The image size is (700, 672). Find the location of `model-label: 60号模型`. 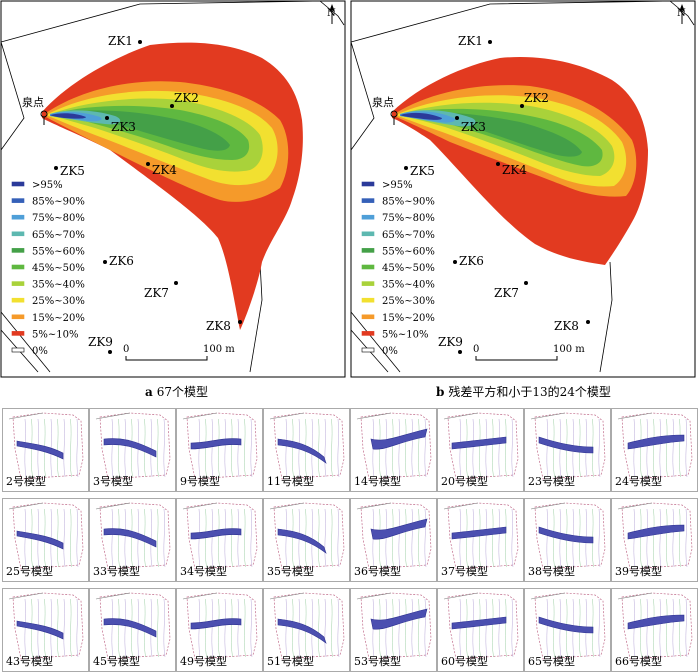

model-label: 60号模型 is located at coordinates (464, 661).